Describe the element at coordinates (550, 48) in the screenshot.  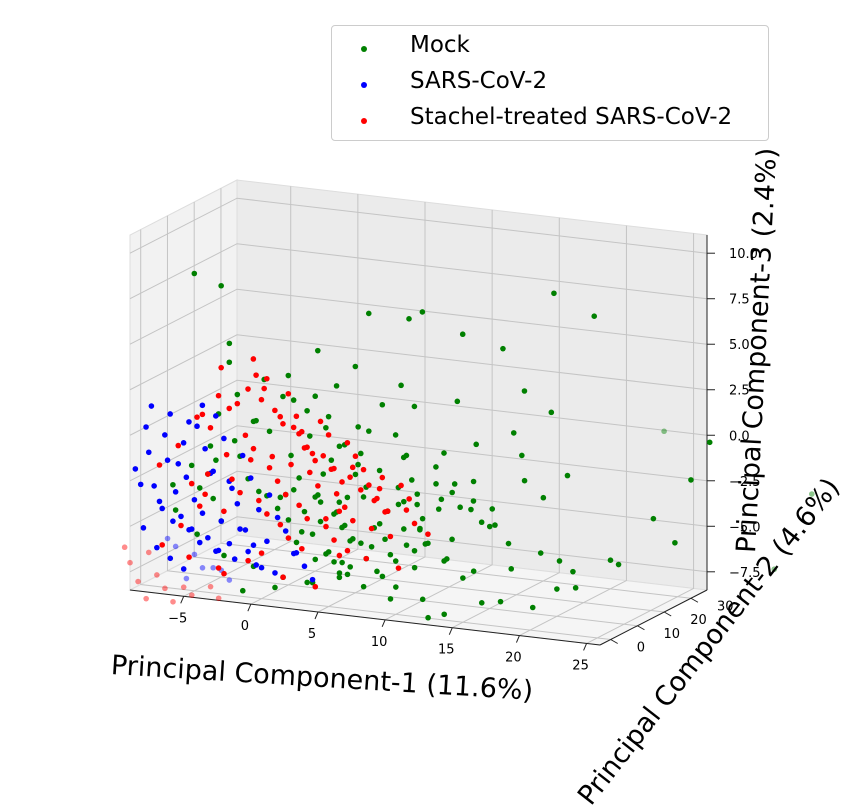
I see `legend-item-mock: Mock` at that location.